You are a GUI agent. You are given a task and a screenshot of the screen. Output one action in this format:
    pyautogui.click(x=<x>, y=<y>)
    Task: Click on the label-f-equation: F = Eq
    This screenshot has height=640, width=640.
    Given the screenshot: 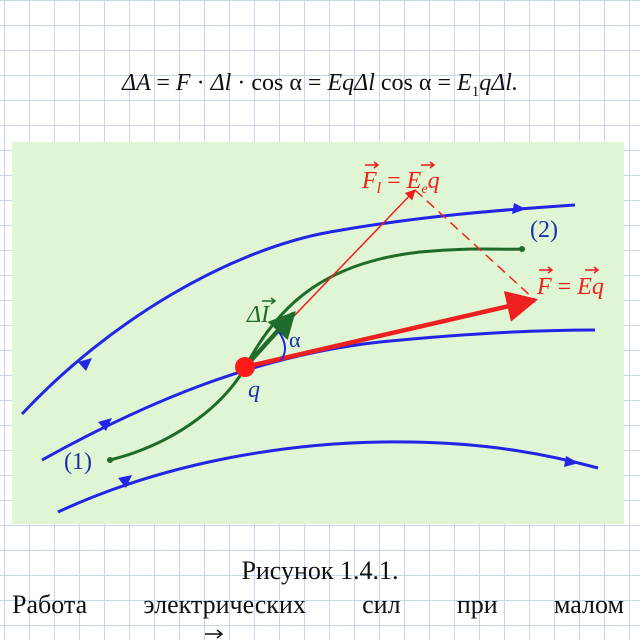 What is the action you would take?
    pyautogui.click(x=570, y=283)
    